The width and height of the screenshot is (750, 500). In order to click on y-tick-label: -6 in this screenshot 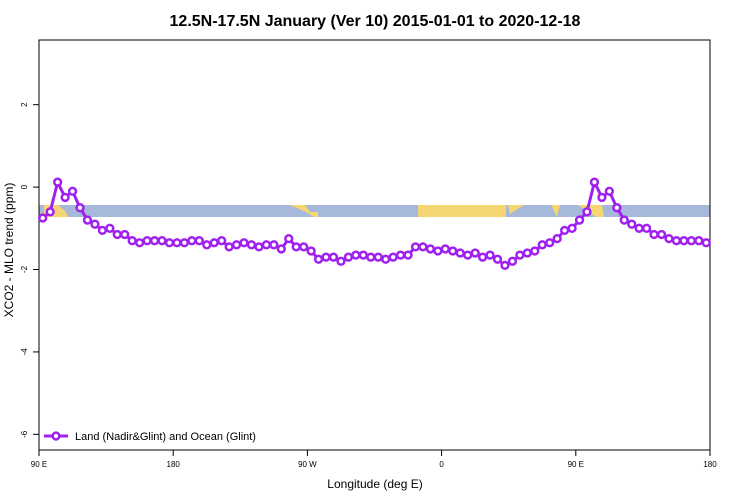, I will do `click(24, 434)`.